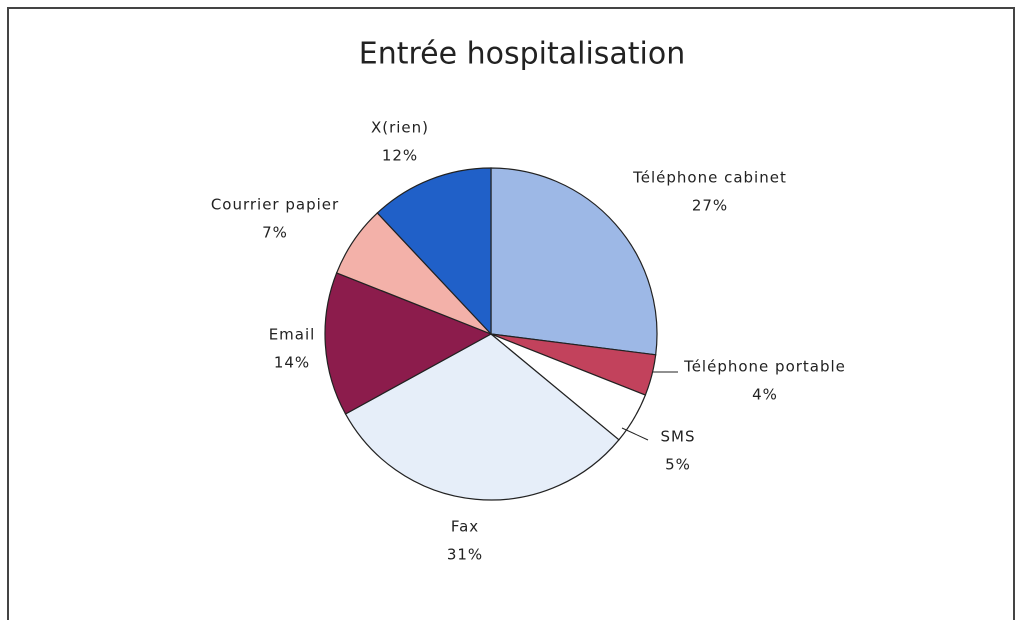 This screenshot has height=620, width=1024. Describe the element at coordinates (709, 178) in the screenshot. I see `slice-label: Téléphone cabinet` at that location.